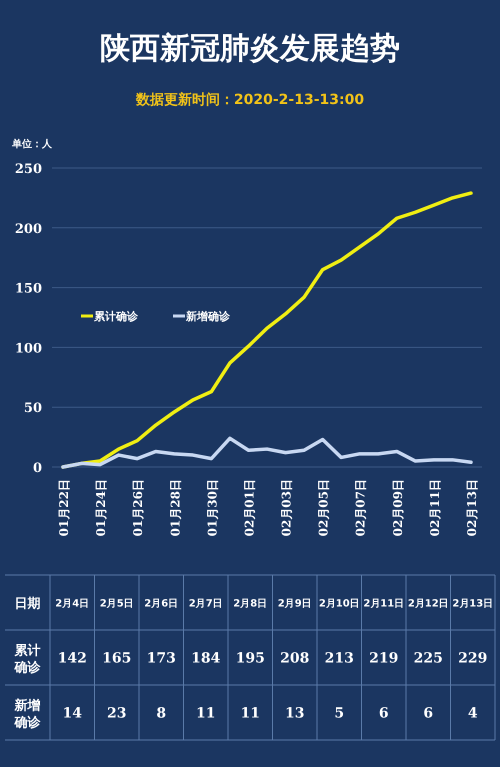  Describe the element at coordinates (28, 169) in the screenshot. I see `y-tick-label: 250` at that location.